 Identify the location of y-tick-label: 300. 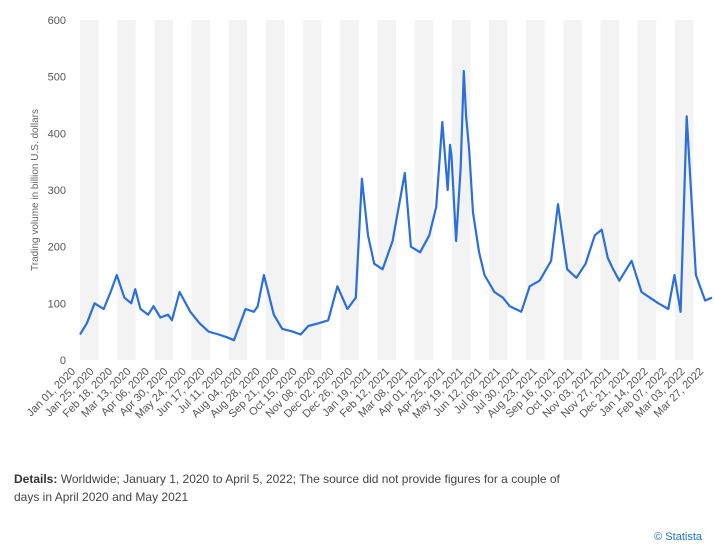
(57, 191).